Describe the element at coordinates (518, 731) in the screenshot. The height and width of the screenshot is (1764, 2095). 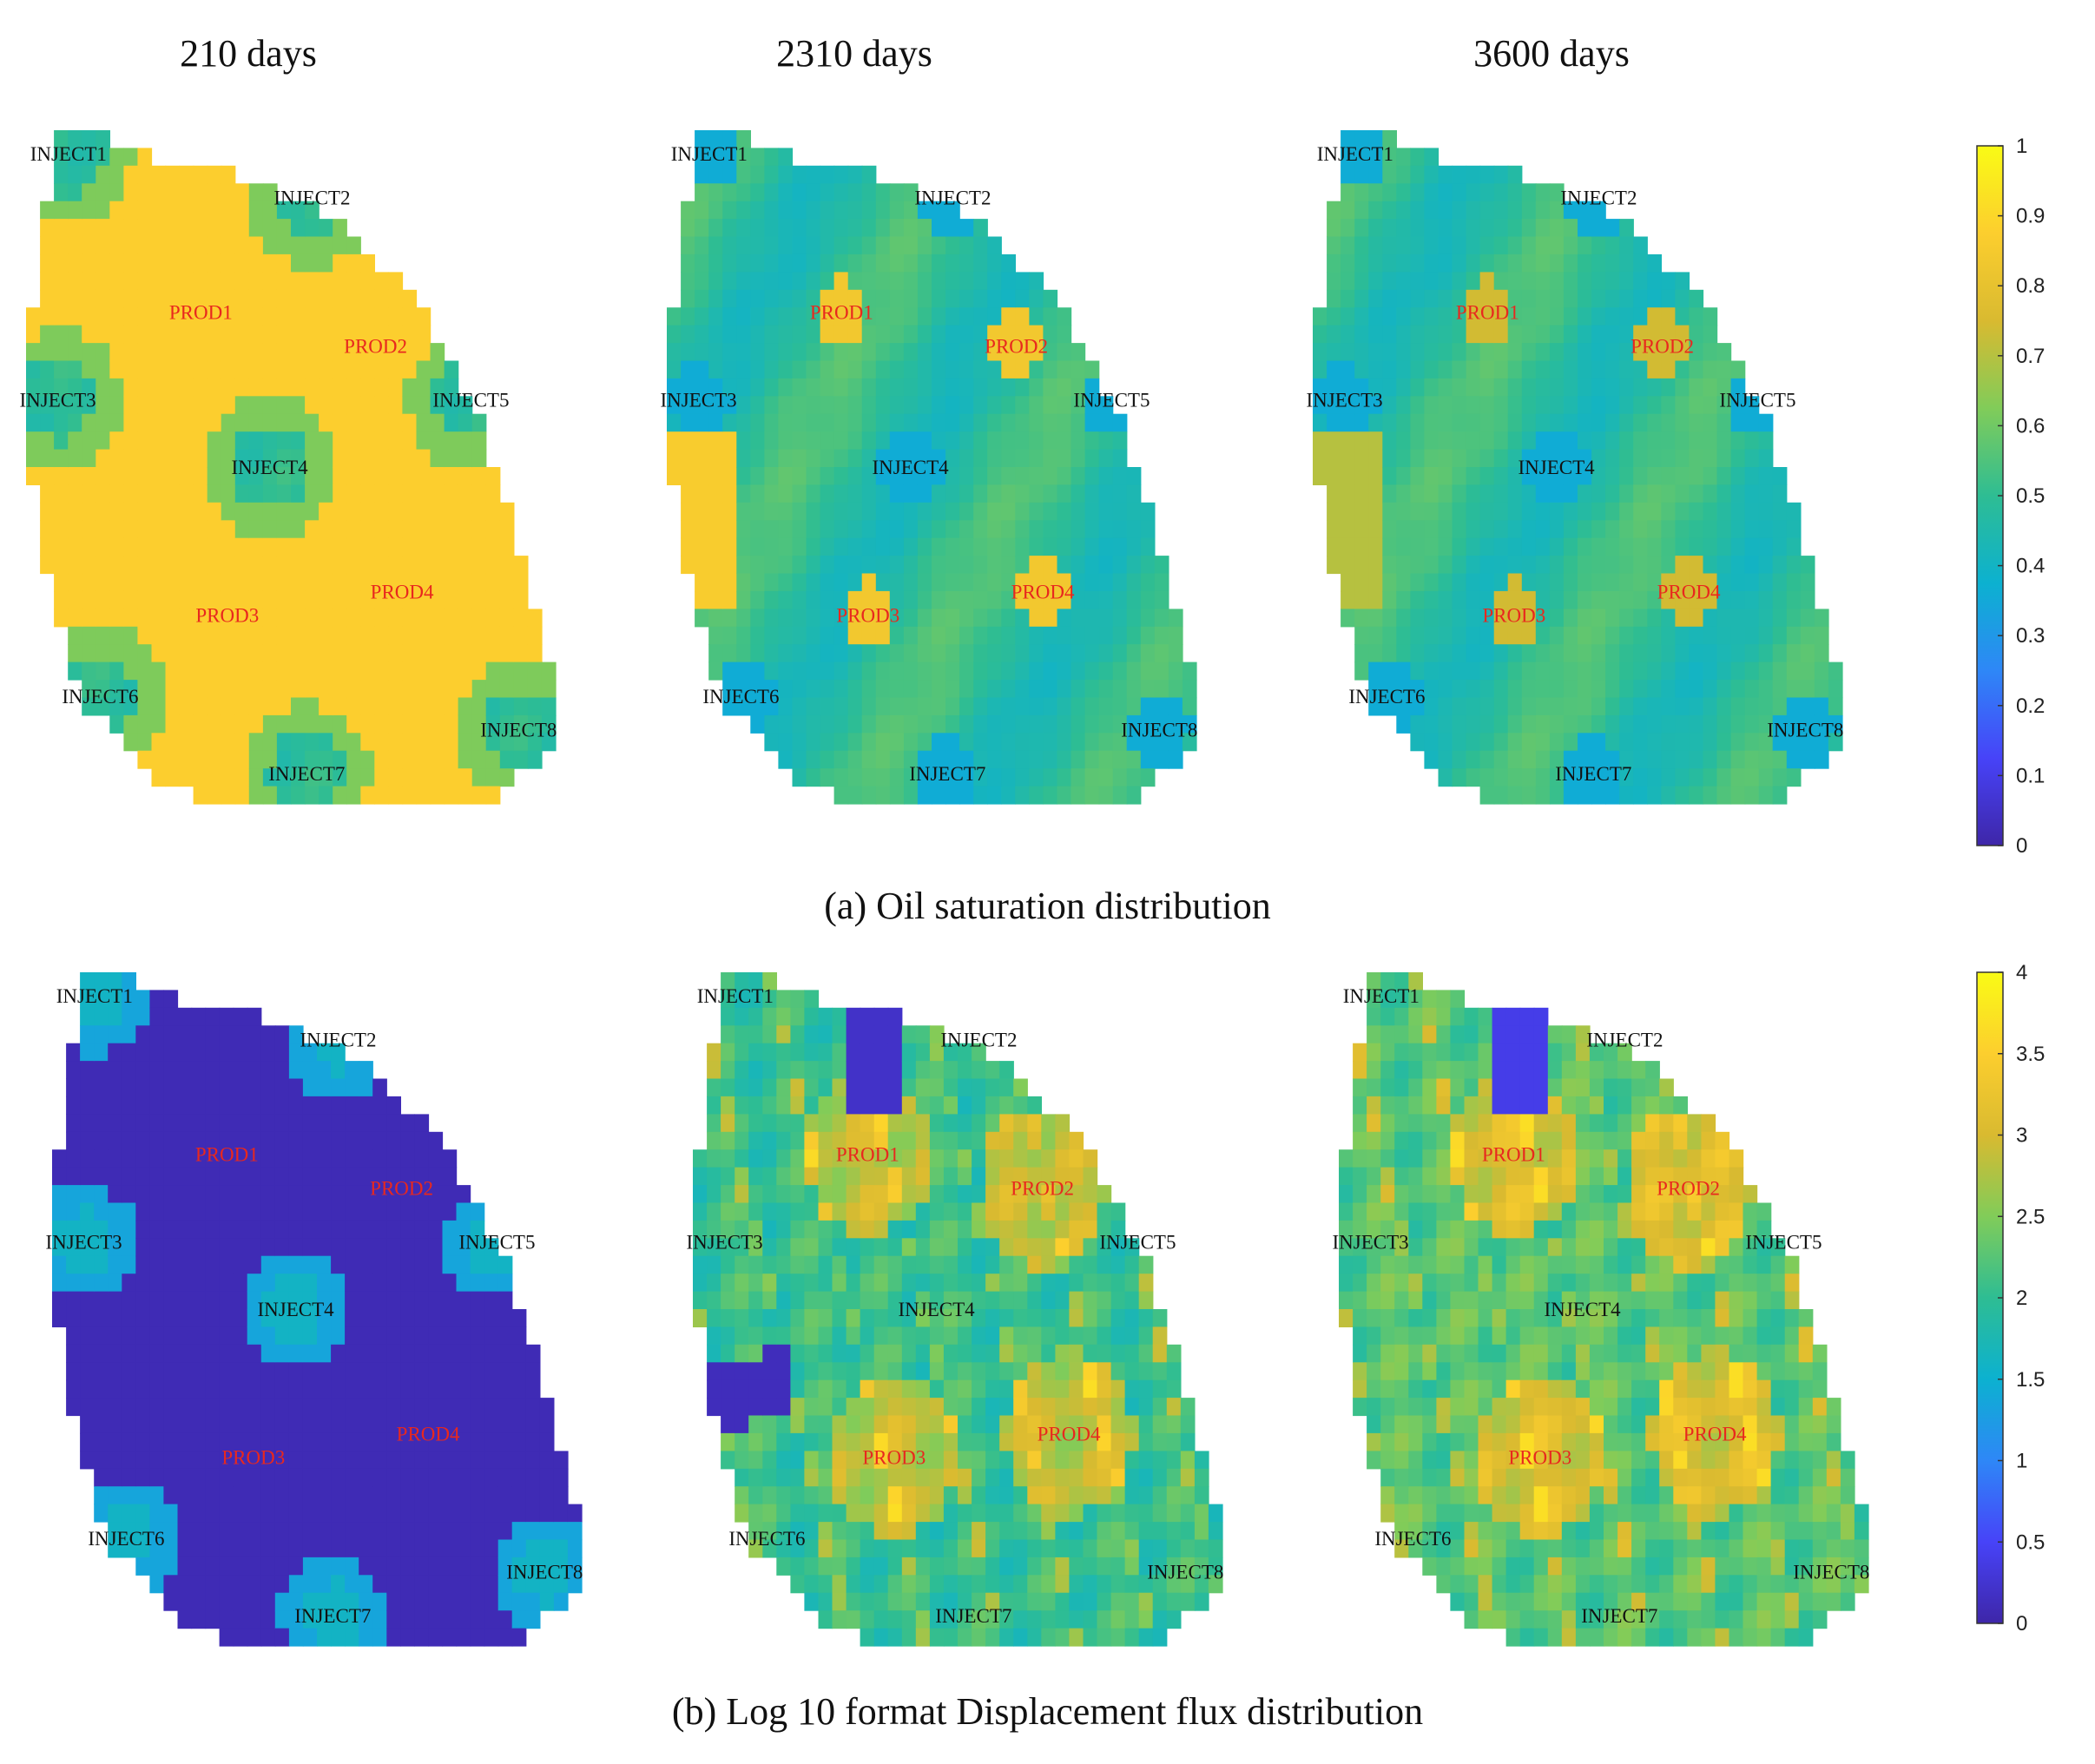
I see `well-label-inject8: INJECT8` at that location.